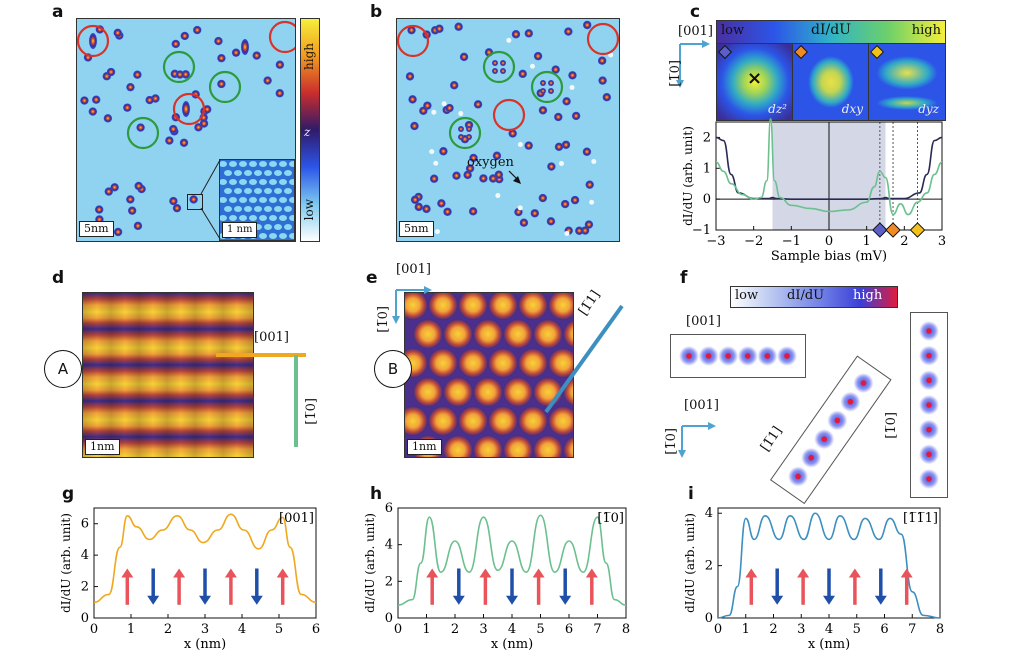 The height and width of the screenshot is (666, 1016). Describe the element at coordinates (707, 137) in the screenshot. I see `y-tick-label: 2` at that location.